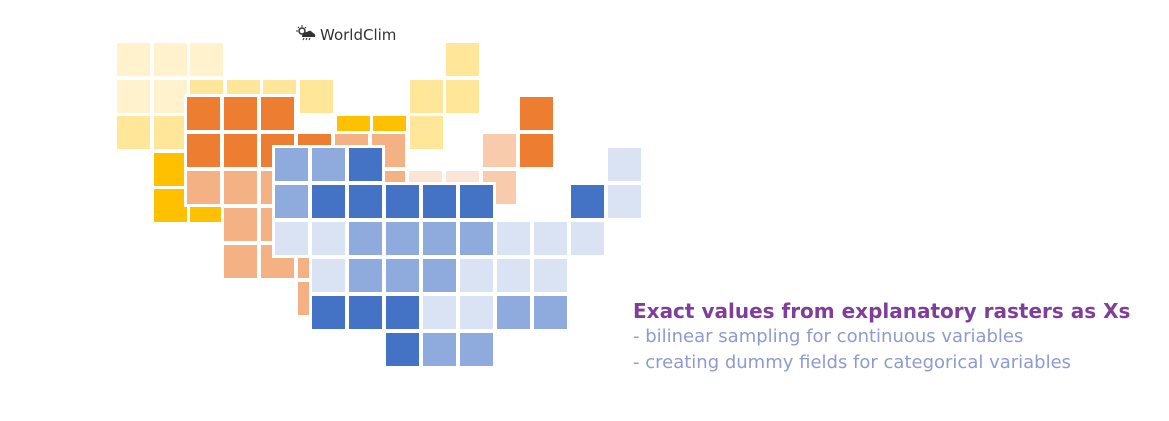 This screenshot has height=421, width=1169. I want to click on logo-text: WorldClim, so click(358, 35).